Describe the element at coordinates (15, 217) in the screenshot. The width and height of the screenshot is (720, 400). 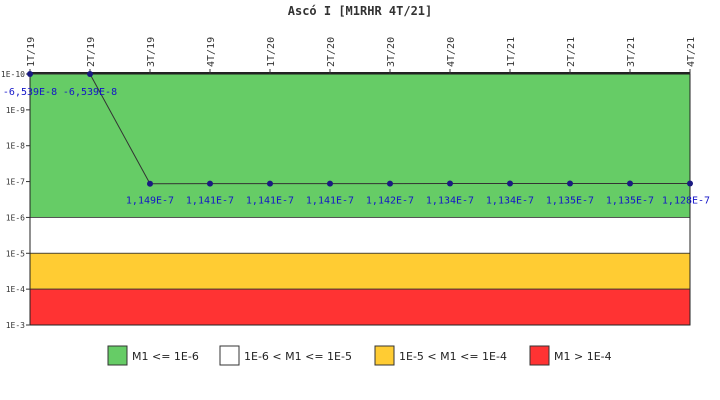
I see `y-tick-label: 1E-6` at that location.